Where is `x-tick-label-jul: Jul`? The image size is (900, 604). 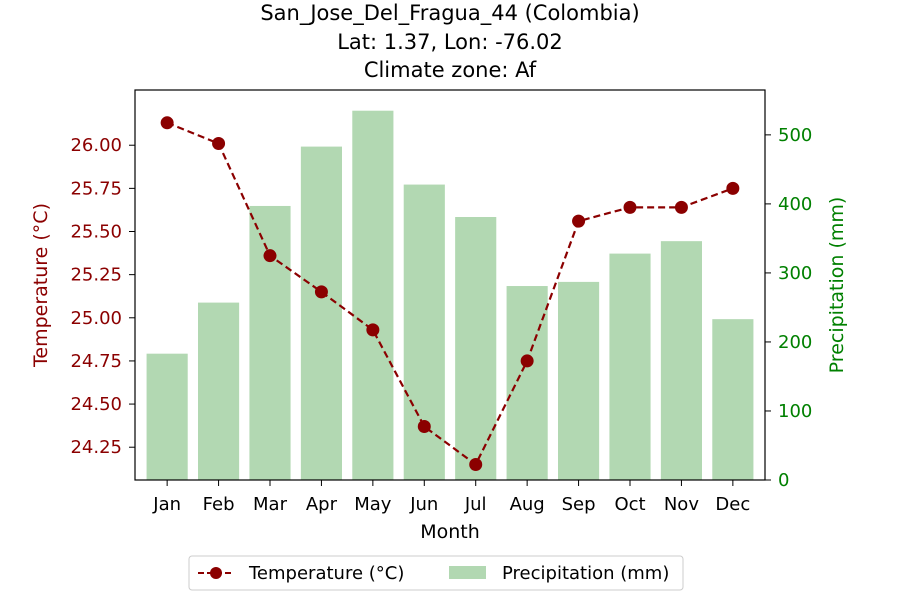
x-tick-label-jul: Jul is located at coordinates (475, 504).